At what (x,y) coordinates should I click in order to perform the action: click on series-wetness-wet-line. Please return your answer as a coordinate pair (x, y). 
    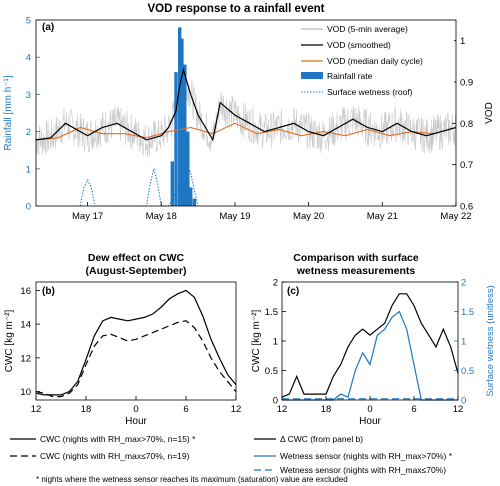
    Looking at the image, I should click on (370, 355).